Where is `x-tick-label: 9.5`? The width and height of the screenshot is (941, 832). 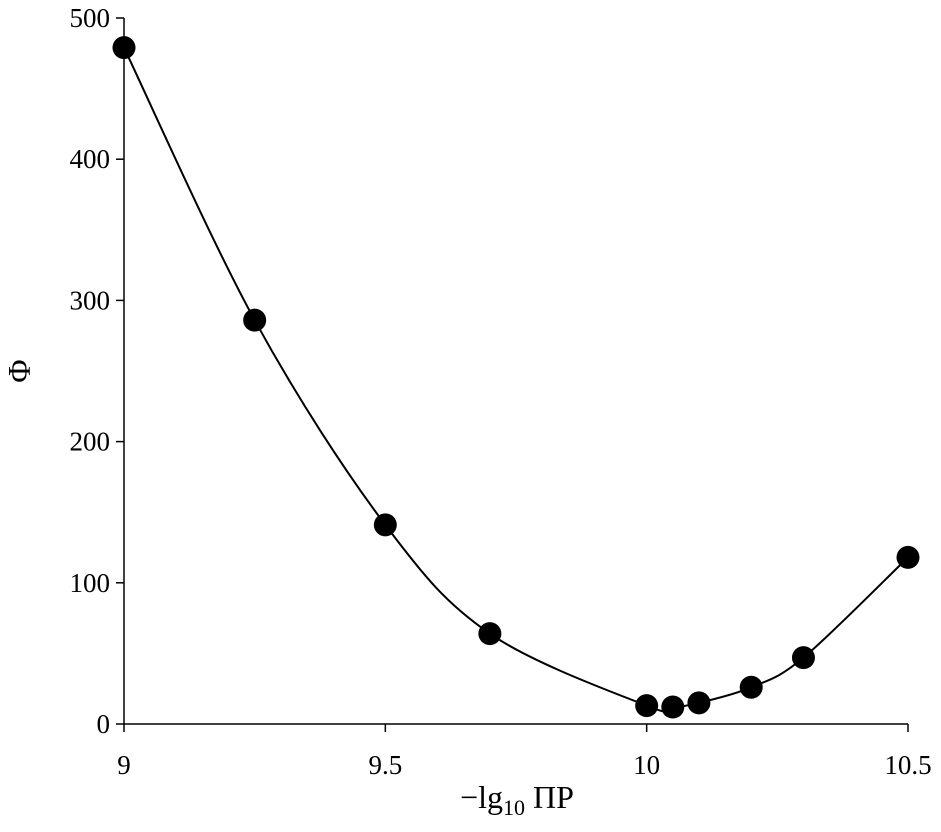 x-tick-label: 9.5 is located at coordinates (385, 765).